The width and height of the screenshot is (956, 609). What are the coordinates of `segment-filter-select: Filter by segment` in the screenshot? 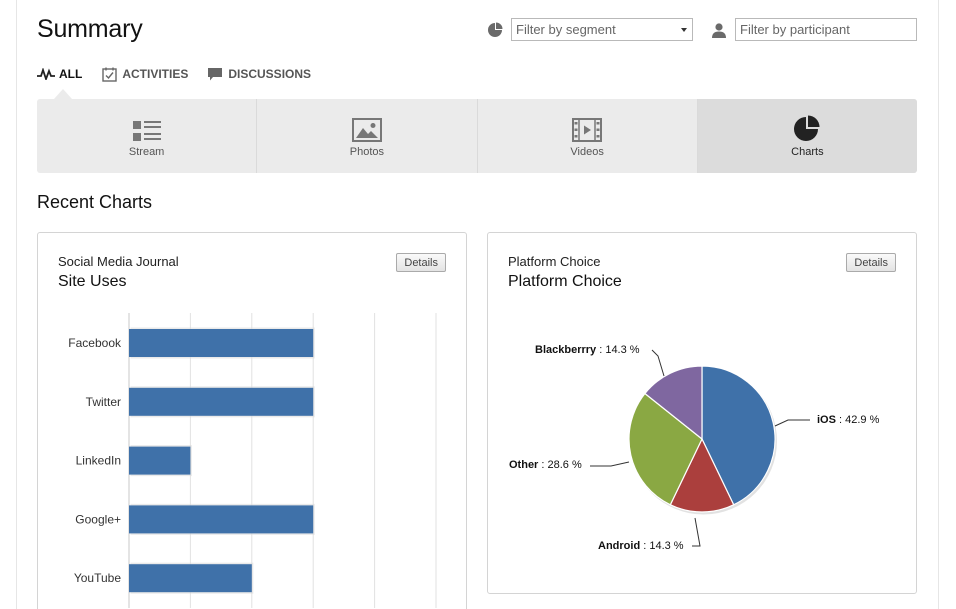 It's located at (602, 29).